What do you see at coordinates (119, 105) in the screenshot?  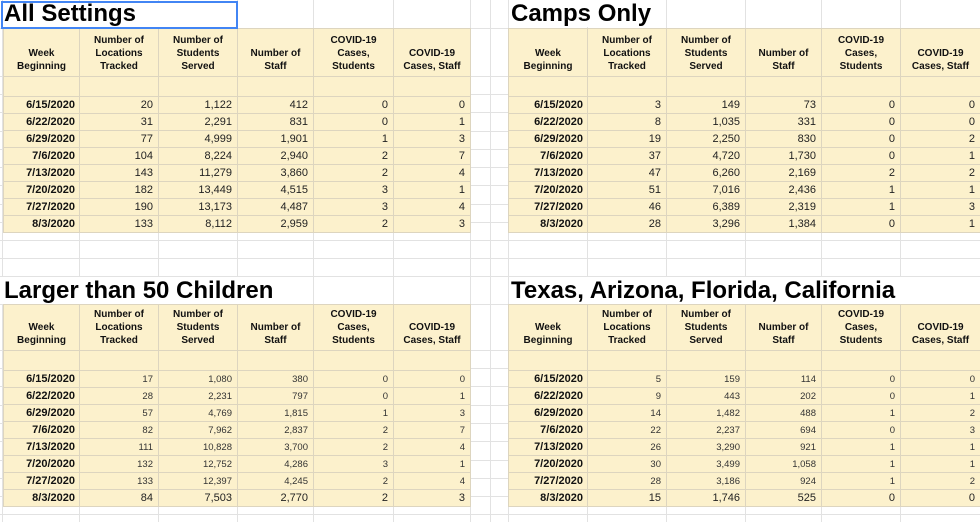 I see `value-cell: 20` at bounding box center [119, 105].